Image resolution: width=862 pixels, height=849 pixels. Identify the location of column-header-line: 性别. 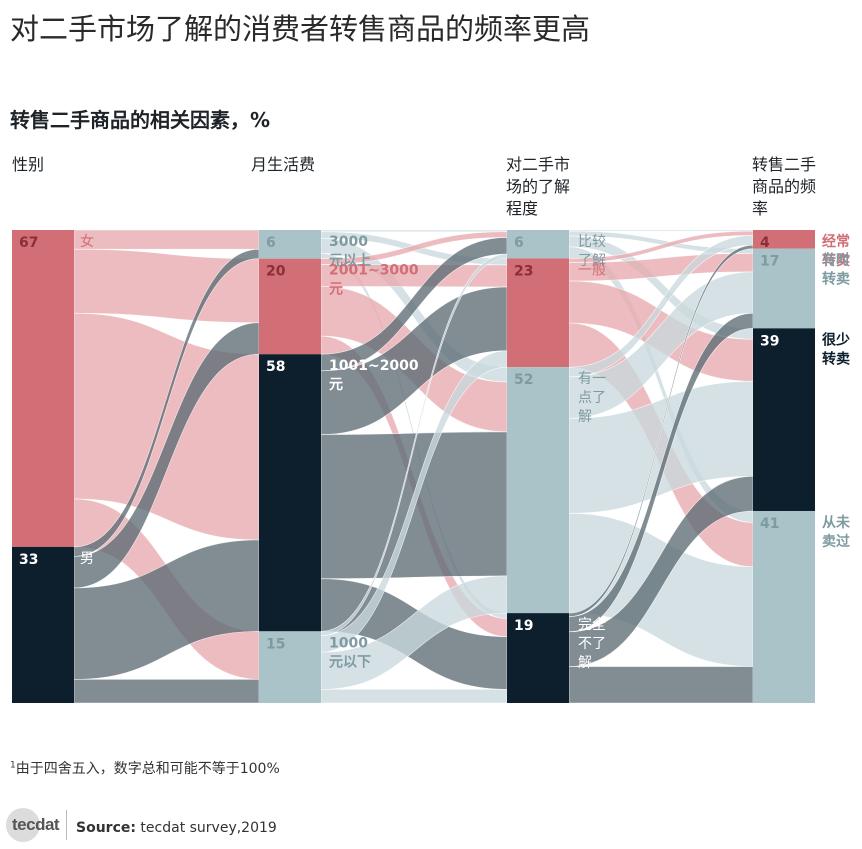
(28, 164).